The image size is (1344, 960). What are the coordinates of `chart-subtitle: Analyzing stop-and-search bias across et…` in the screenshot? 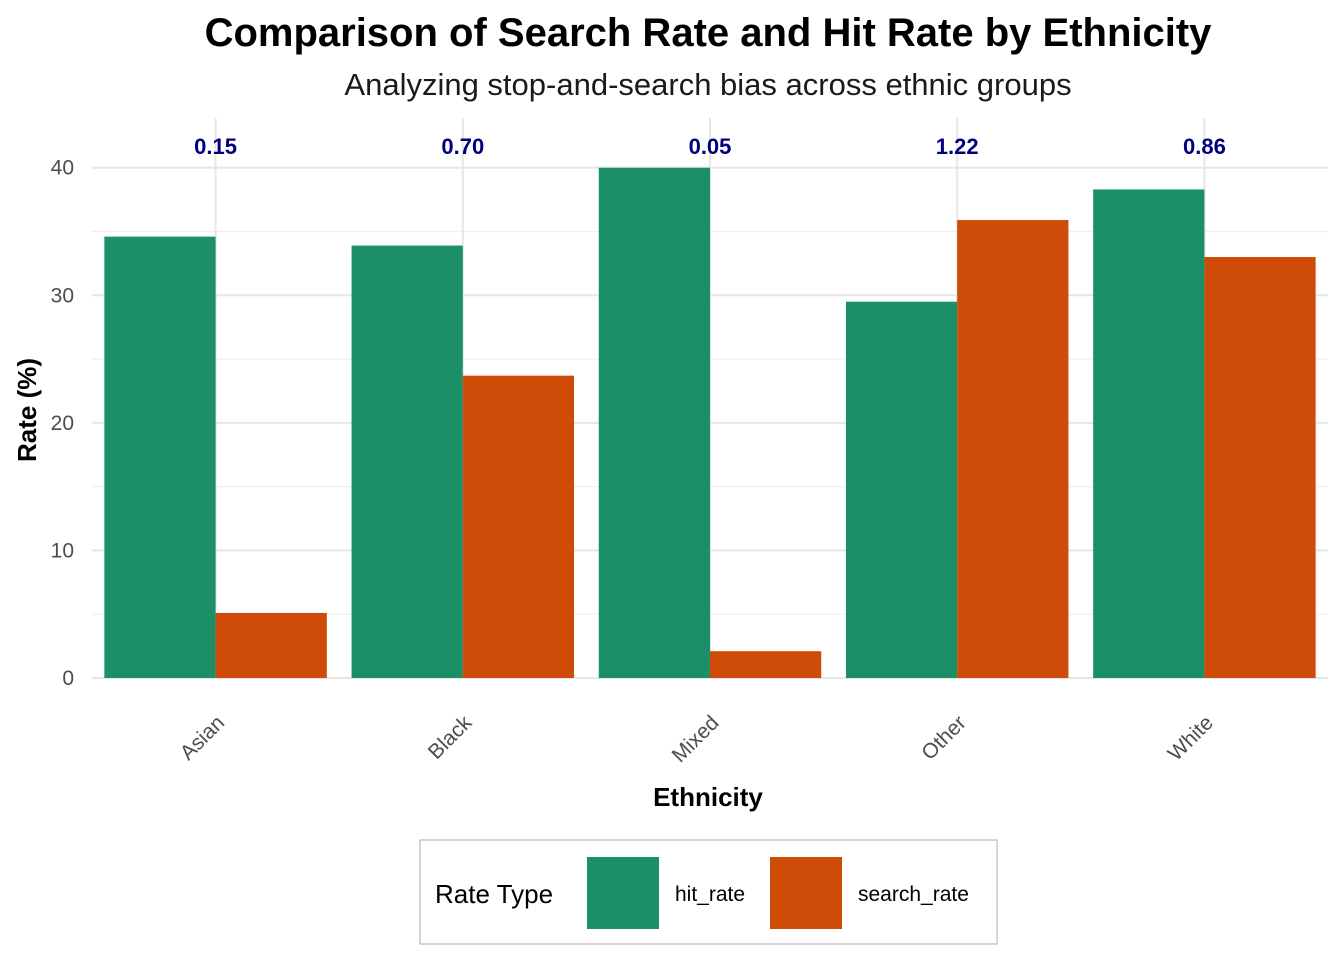 It's located at (707, 84).